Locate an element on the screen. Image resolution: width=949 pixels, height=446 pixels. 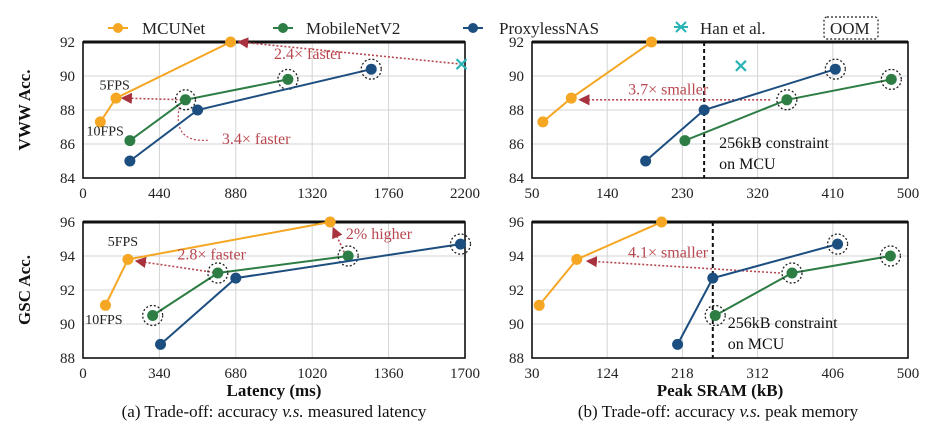
x-tick-label: 124 is located at coordinates (607, 374).